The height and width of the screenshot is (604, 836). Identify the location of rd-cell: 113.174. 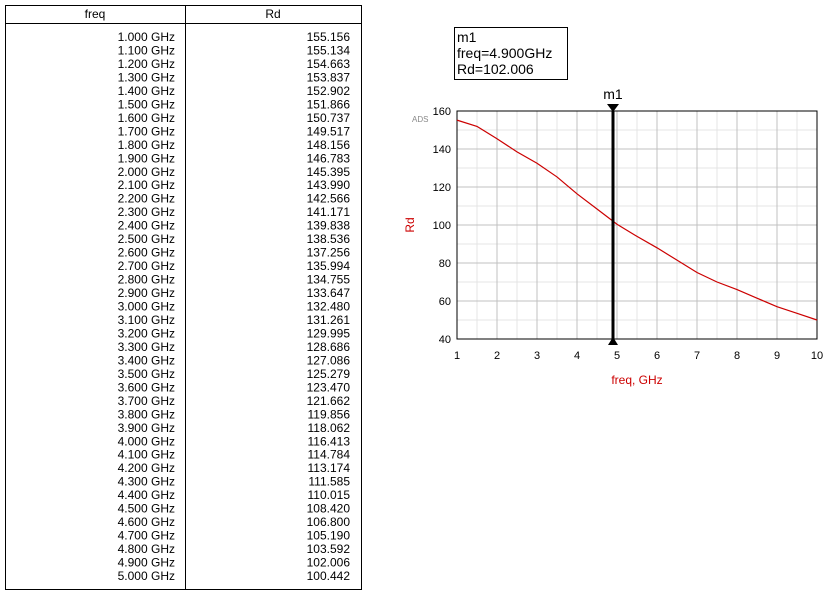
(329, 468).